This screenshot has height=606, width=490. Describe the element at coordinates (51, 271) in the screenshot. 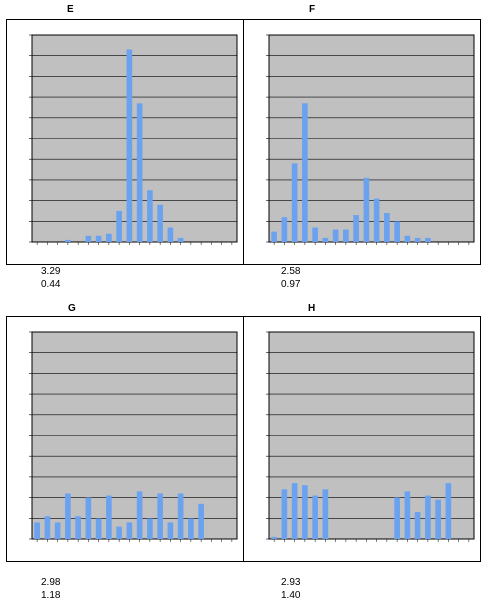

I see `stat-e-1: 3.29` at that location.